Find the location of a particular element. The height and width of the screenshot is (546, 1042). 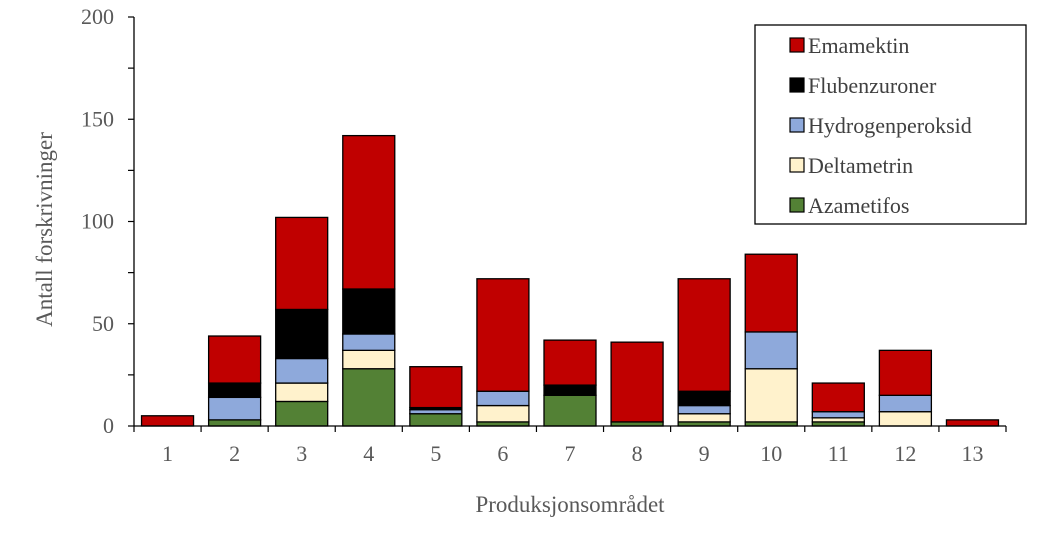

x-tick-label: 9 is located at coordinates (704, 453).